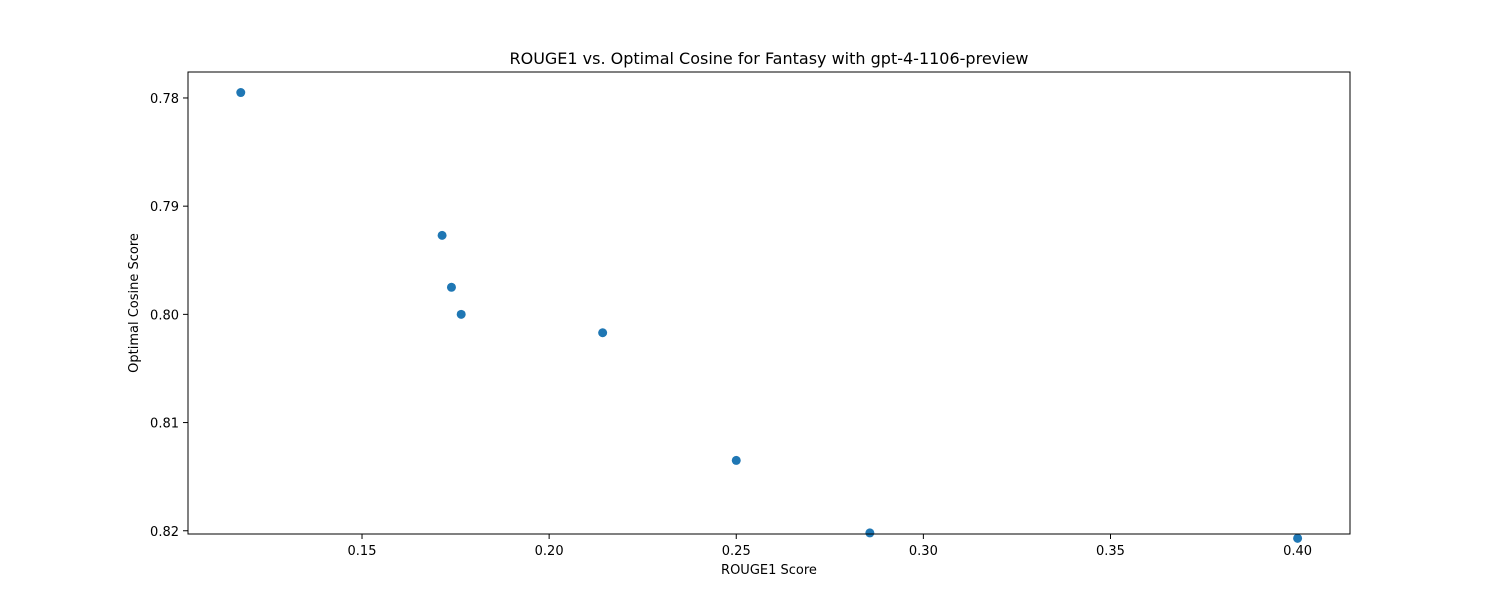 The width and height of the screenshot is (1500, 600). What do you see at coordinates (164, 532) in the screenshot?
I see `y-tick-label: 0.82` at bounding box center [164, 532].